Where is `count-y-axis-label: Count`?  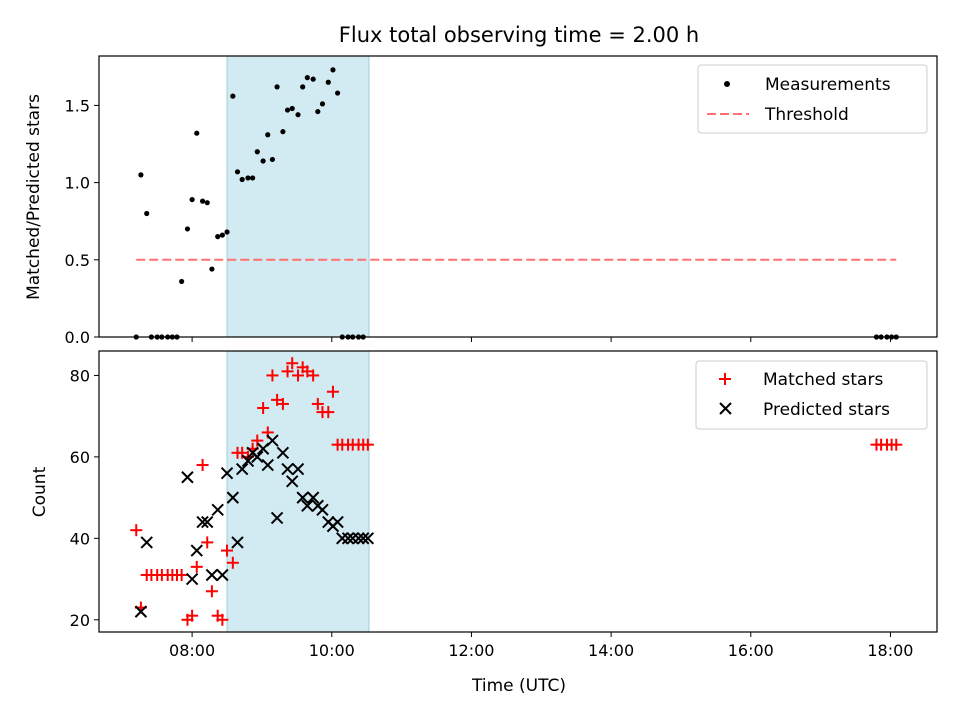
count-y-axis-label: Count is located at coordinates (40, 491).